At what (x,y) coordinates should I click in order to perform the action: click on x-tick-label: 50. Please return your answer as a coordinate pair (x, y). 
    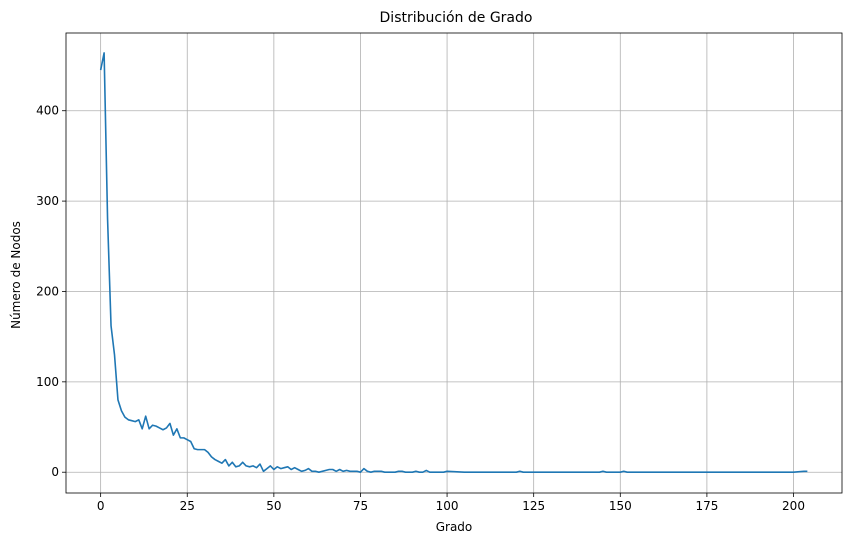
    Looking at the image, I should click on (273, 506).